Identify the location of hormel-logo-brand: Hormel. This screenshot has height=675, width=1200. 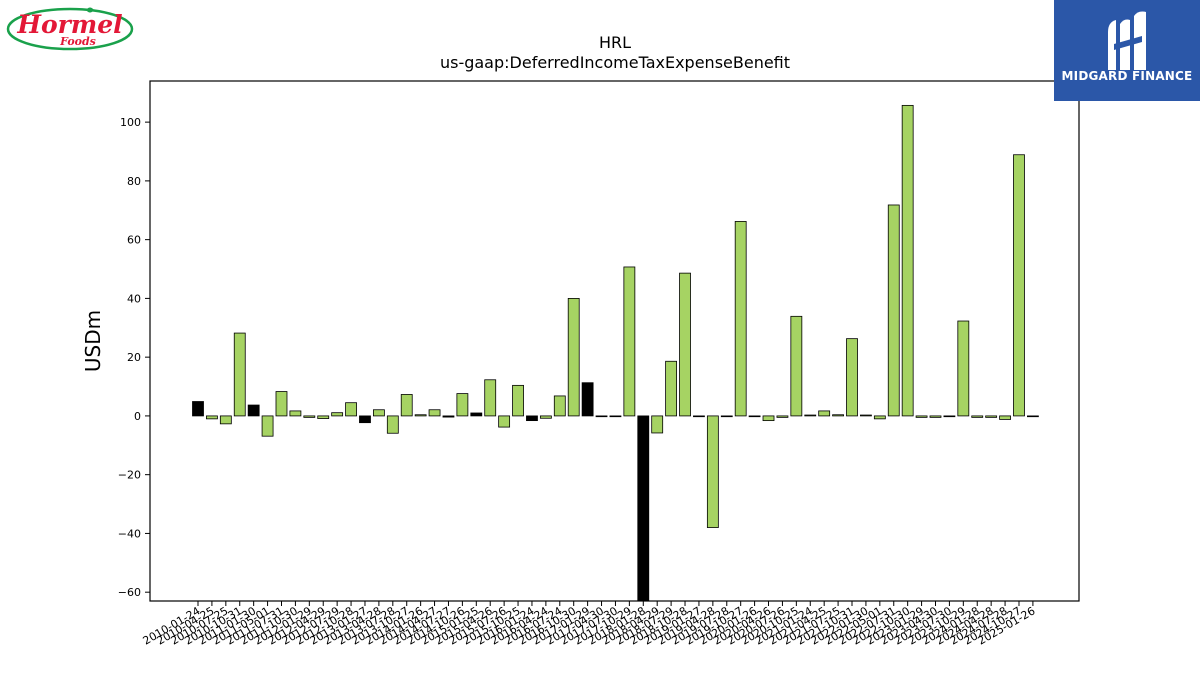
(69, 24).